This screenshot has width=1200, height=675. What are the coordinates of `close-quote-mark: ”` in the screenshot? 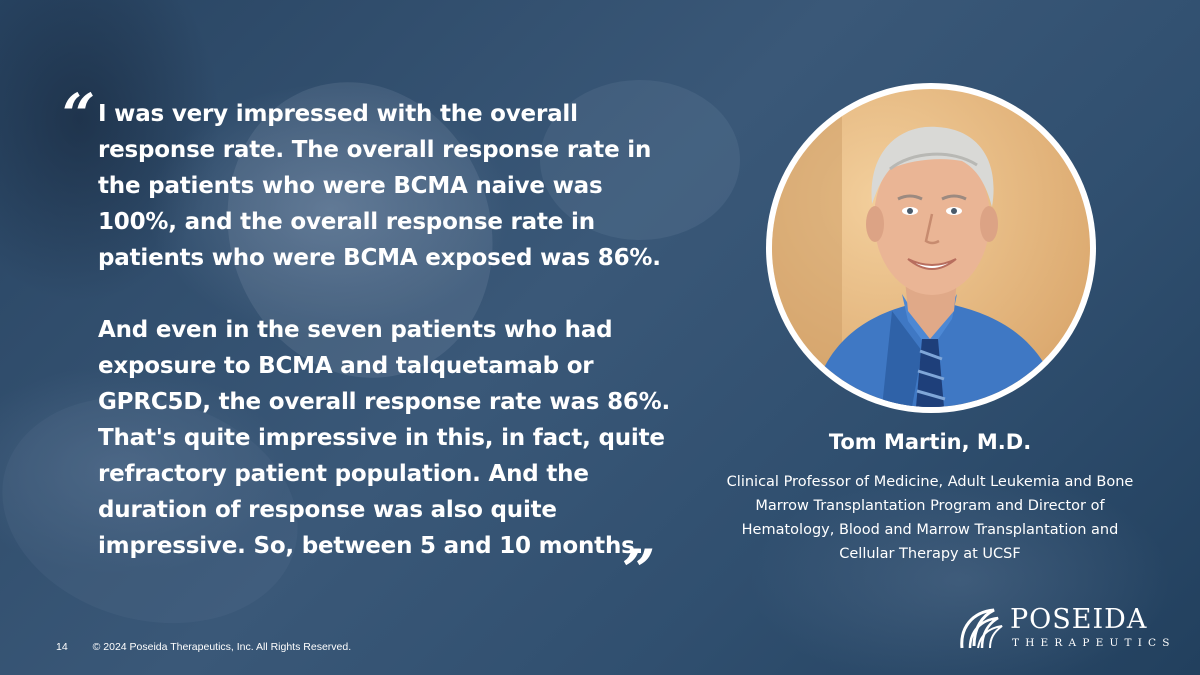 It's located at (639, 571).